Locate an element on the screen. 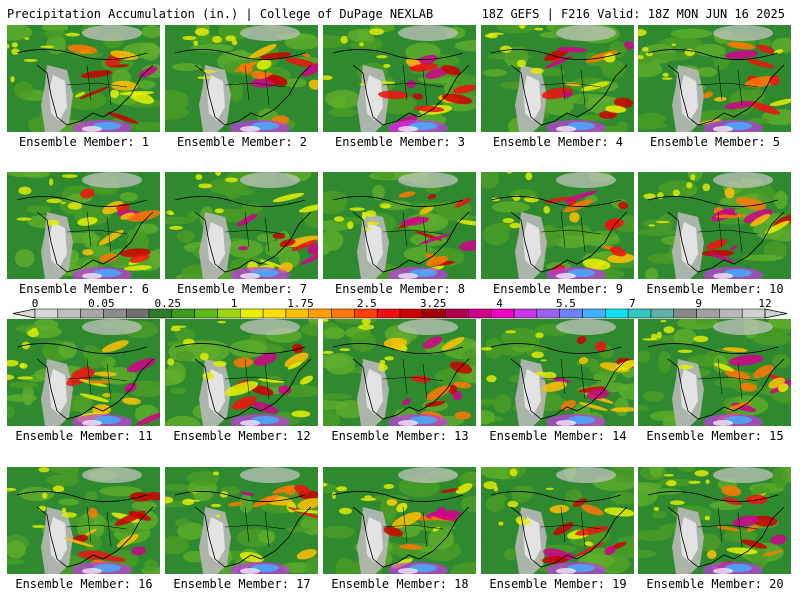 The image size is (800, 600). ensemble-member-label: Ensemble Member: 14 is located at coordinates (558, 436).